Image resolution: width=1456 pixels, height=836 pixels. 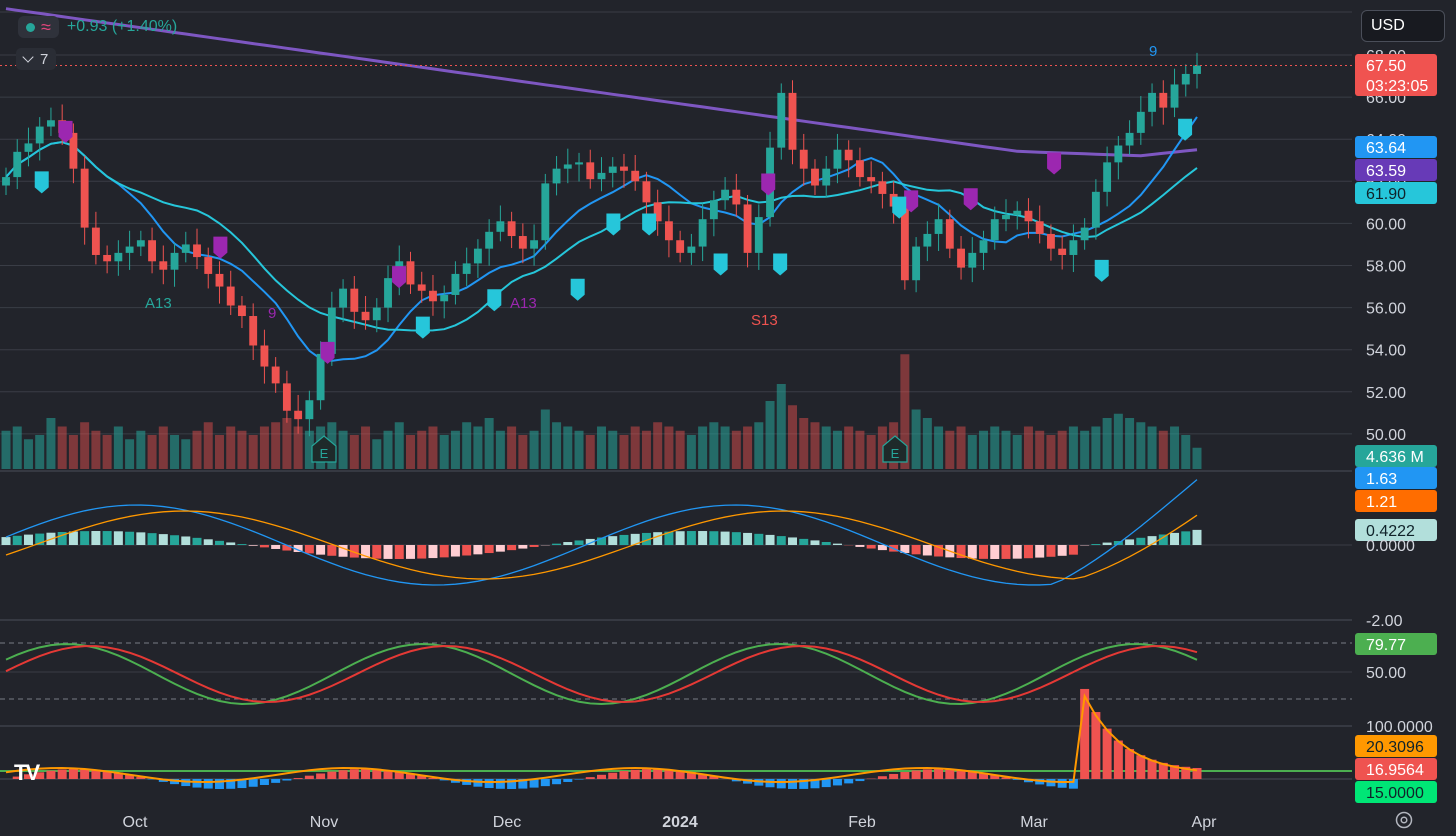 What do you see at coordinates (1381, 479) in the screenshot?
I see `macd-value-badge: 1.63` at bounding box center [1381, 479].